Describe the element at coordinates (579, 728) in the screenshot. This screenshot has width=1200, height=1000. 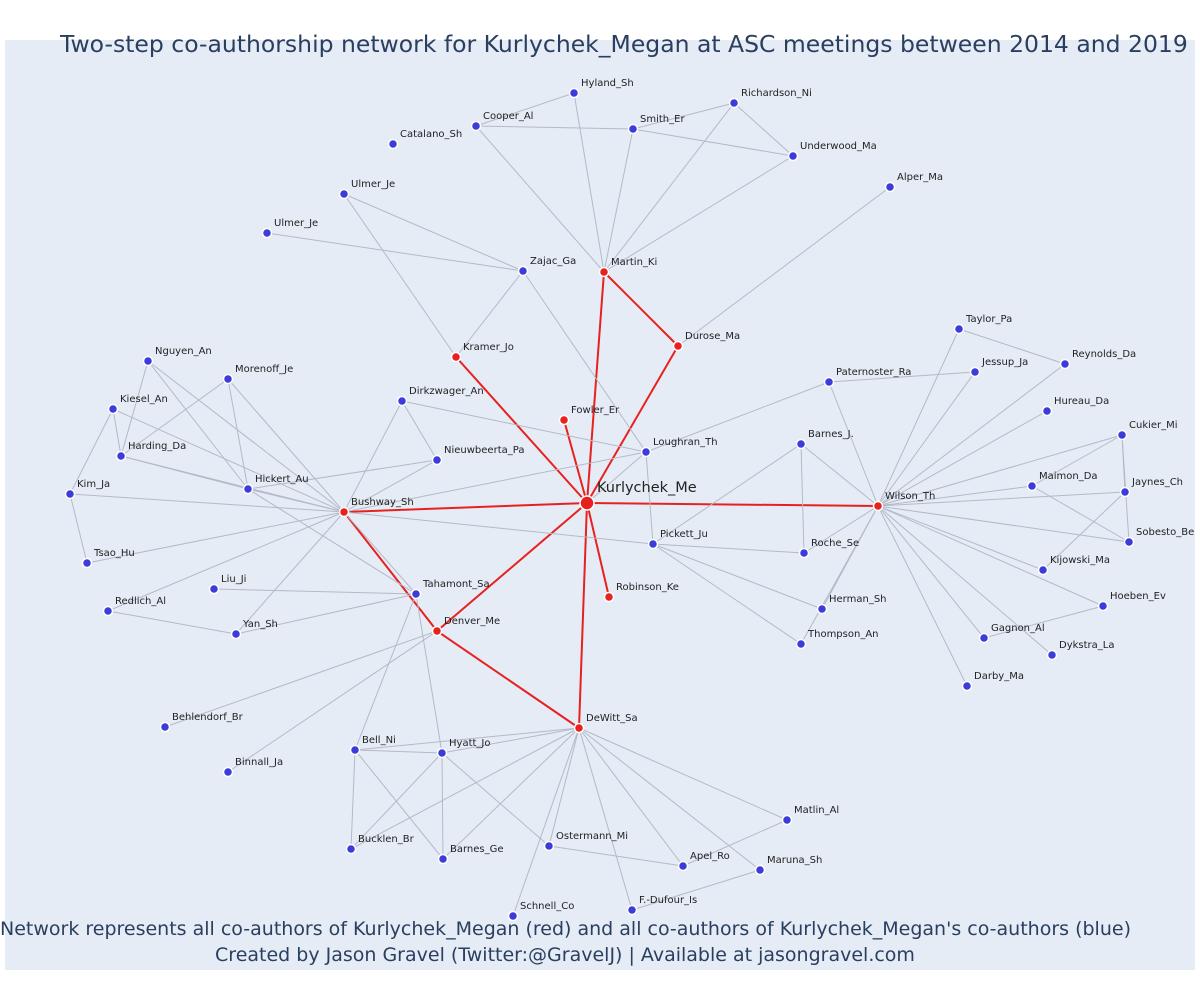
I see `node-dewitt-sa` at that location.